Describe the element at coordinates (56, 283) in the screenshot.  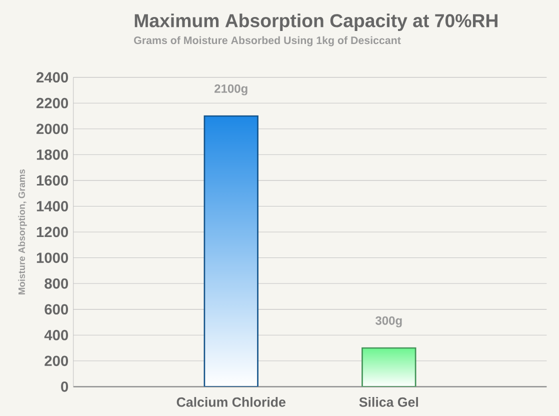
I see `y-tick-label: 800` at that location.